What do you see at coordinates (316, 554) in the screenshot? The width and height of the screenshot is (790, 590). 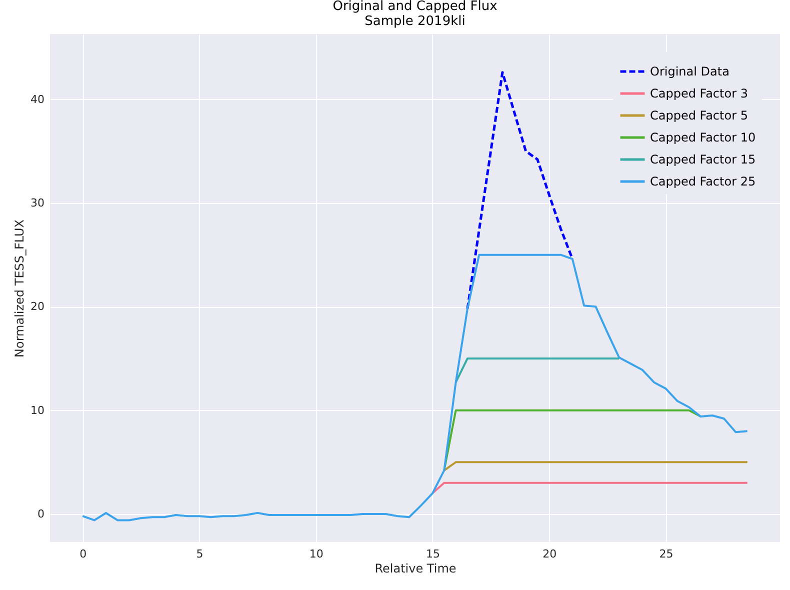 I see `x-tick-label: 10` at bounding box center [316, 554].